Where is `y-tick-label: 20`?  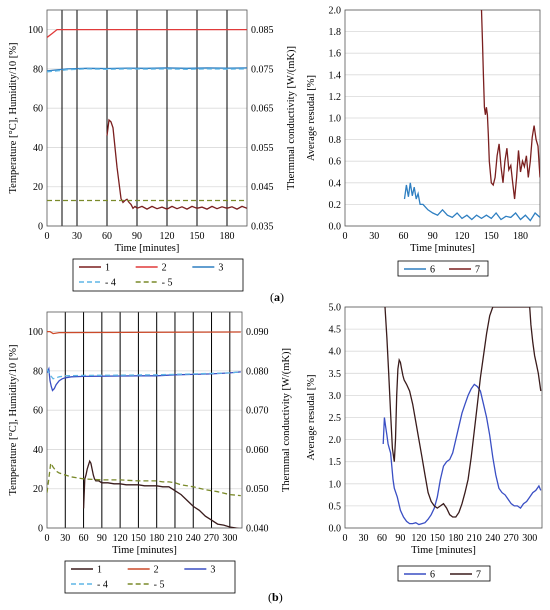 y-tick-label: 20 is located at coordinates (38, 489).